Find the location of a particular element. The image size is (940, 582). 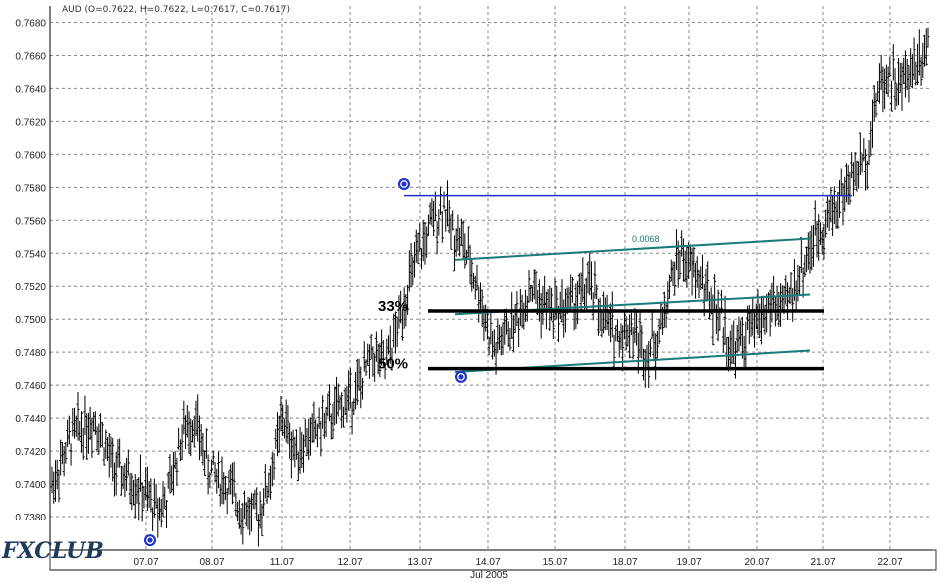

y-tick-label: 0.7580 is located at coordinates (30, 188).